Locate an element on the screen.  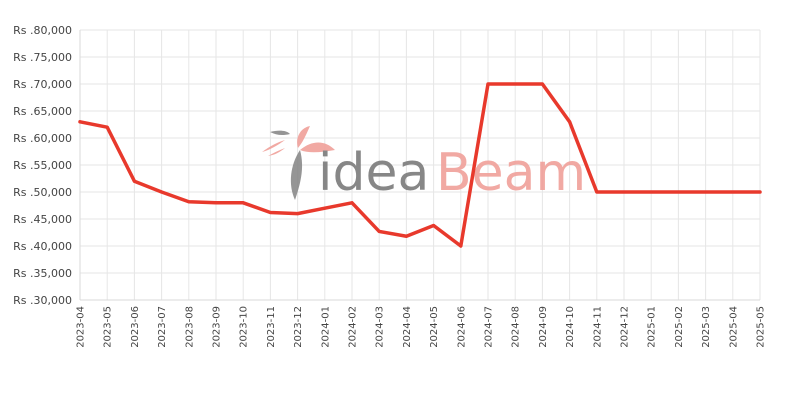
y-tick-label: Rs .75,000 is located at coordinates (42, 57).